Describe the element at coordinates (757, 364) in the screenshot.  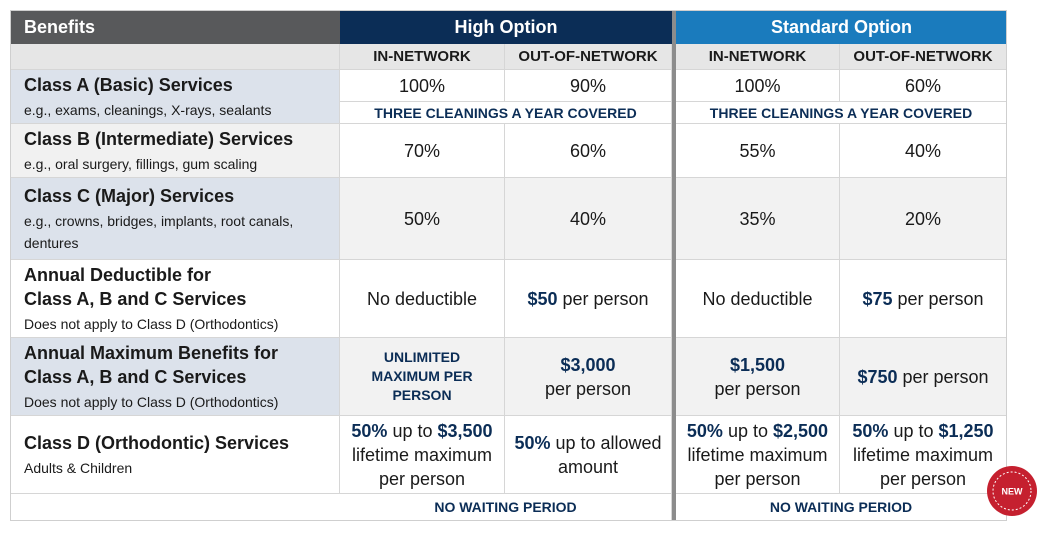
I see `value-part: $1,500` at that location.